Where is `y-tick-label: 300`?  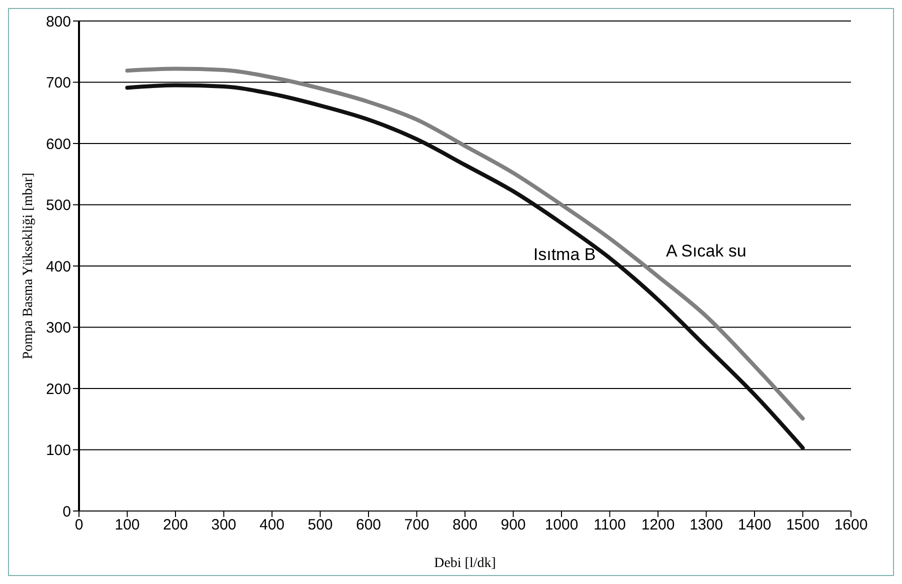
y-tick-label: 300 is located at coordinates (58, 328).